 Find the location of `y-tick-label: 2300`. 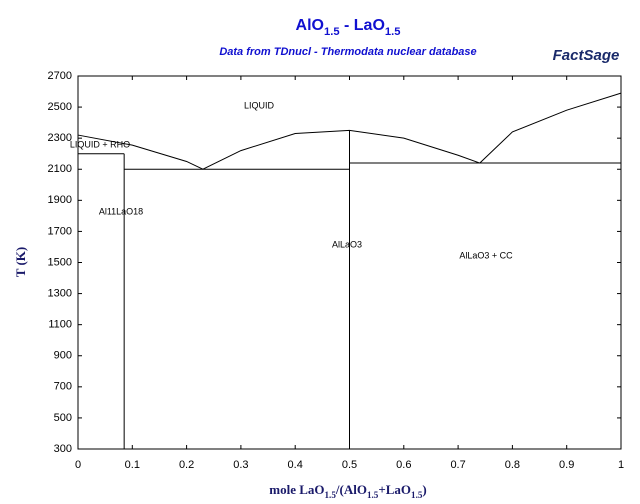

y-tick-label: 2300 is located at coordinates (60, 138).